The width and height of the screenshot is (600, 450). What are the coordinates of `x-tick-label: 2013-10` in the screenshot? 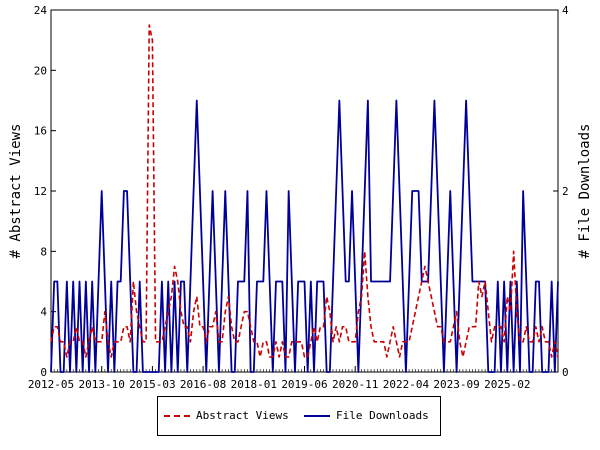 It's located at (102, 384).